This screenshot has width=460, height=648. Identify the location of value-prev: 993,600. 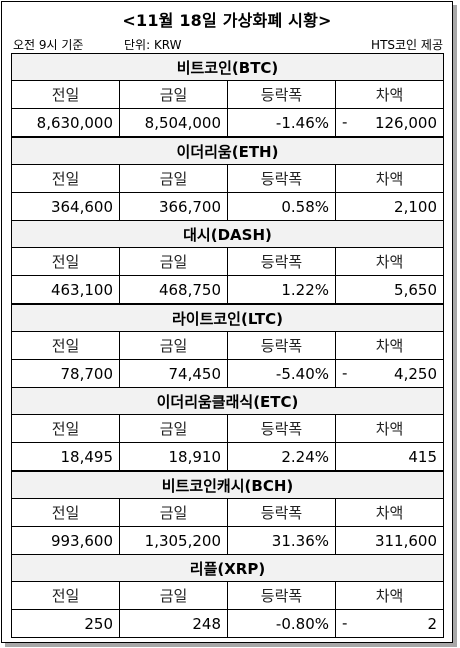
(65, 540).